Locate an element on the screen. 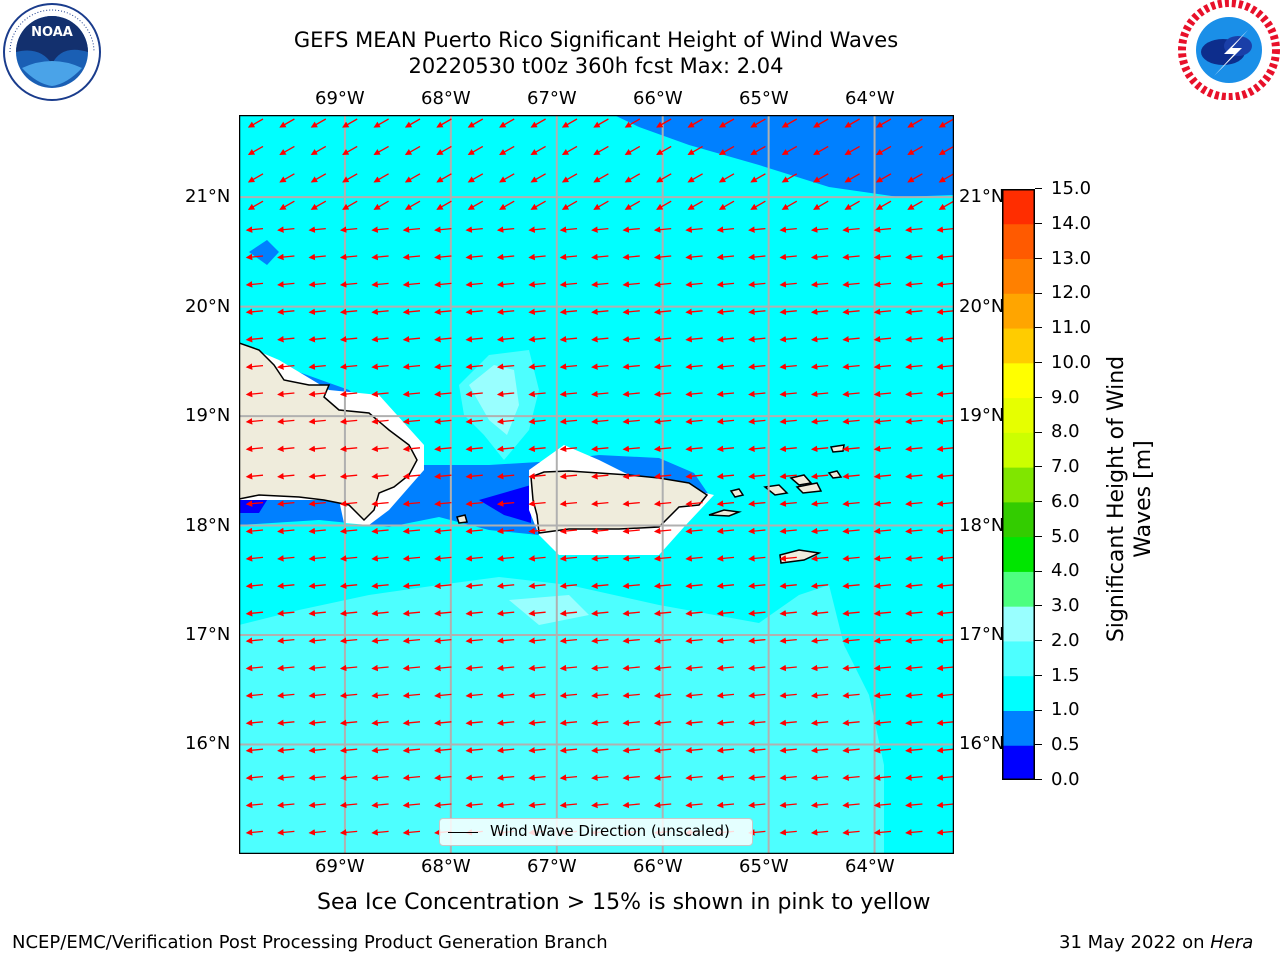  svg-text: NOAA is located at coordinates (52, 32).